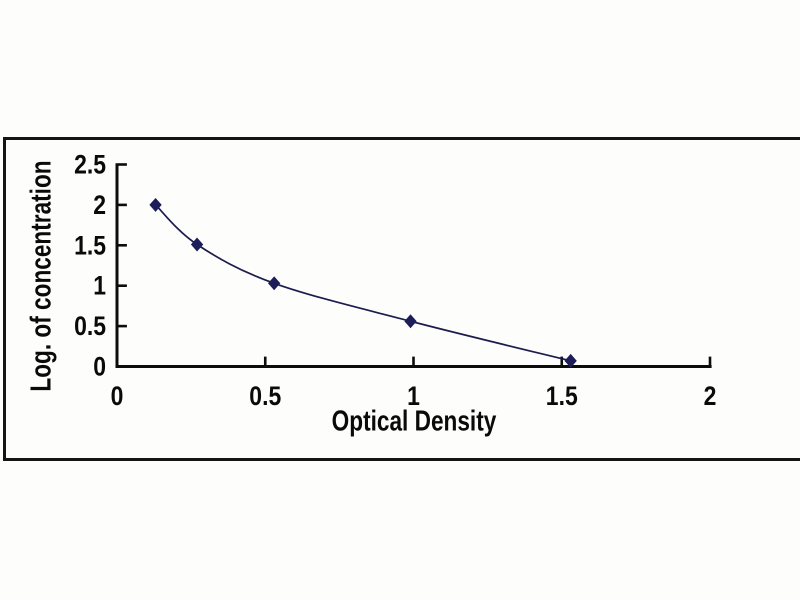 The image size is (800, 600). I want to click on x-axis-title: Optical Density, so click(414, 421).